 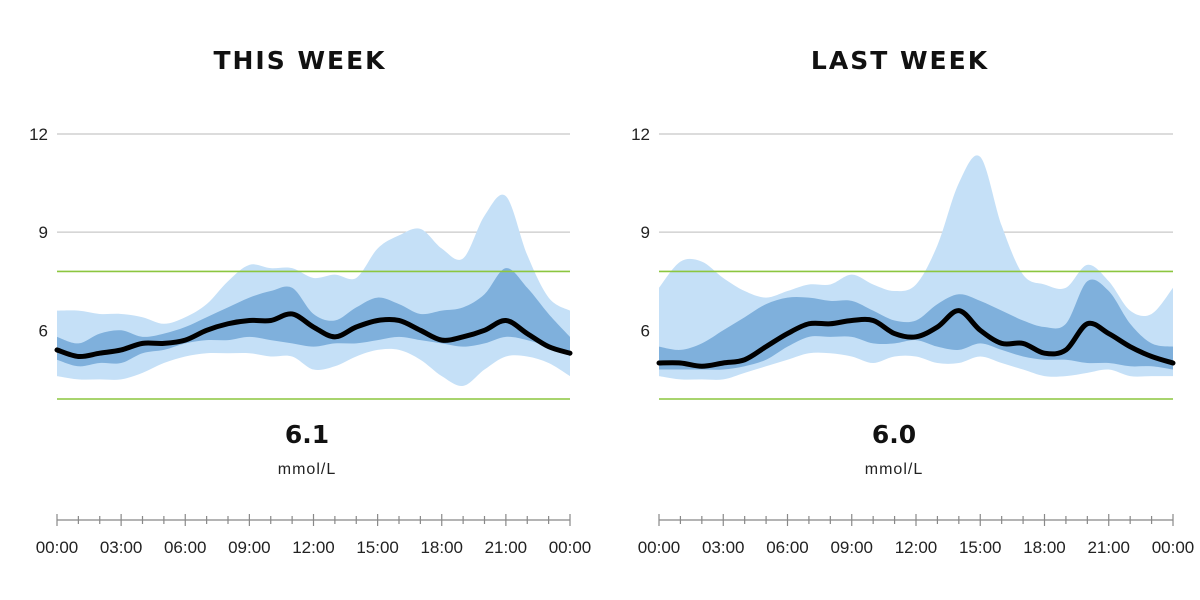 What do you see at coordinates (900, 60) in the screenshot?
I see `chart-title: LAST WEEK` at bounding box center [900, 60].